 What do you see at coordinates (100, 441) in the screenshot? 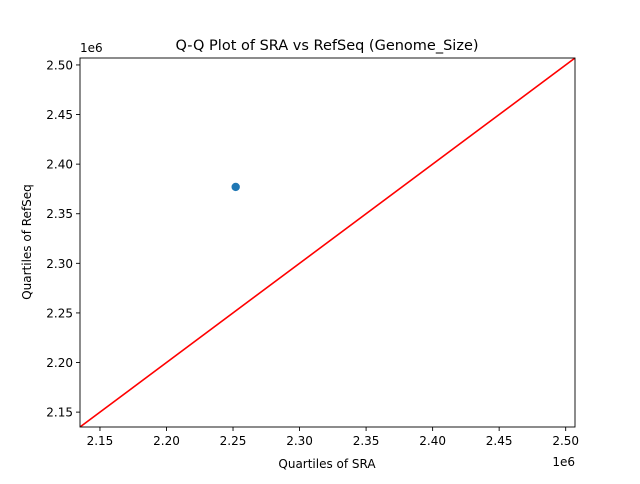
I see `x-tick-label: 2.15` at bounding box center [100, 441].